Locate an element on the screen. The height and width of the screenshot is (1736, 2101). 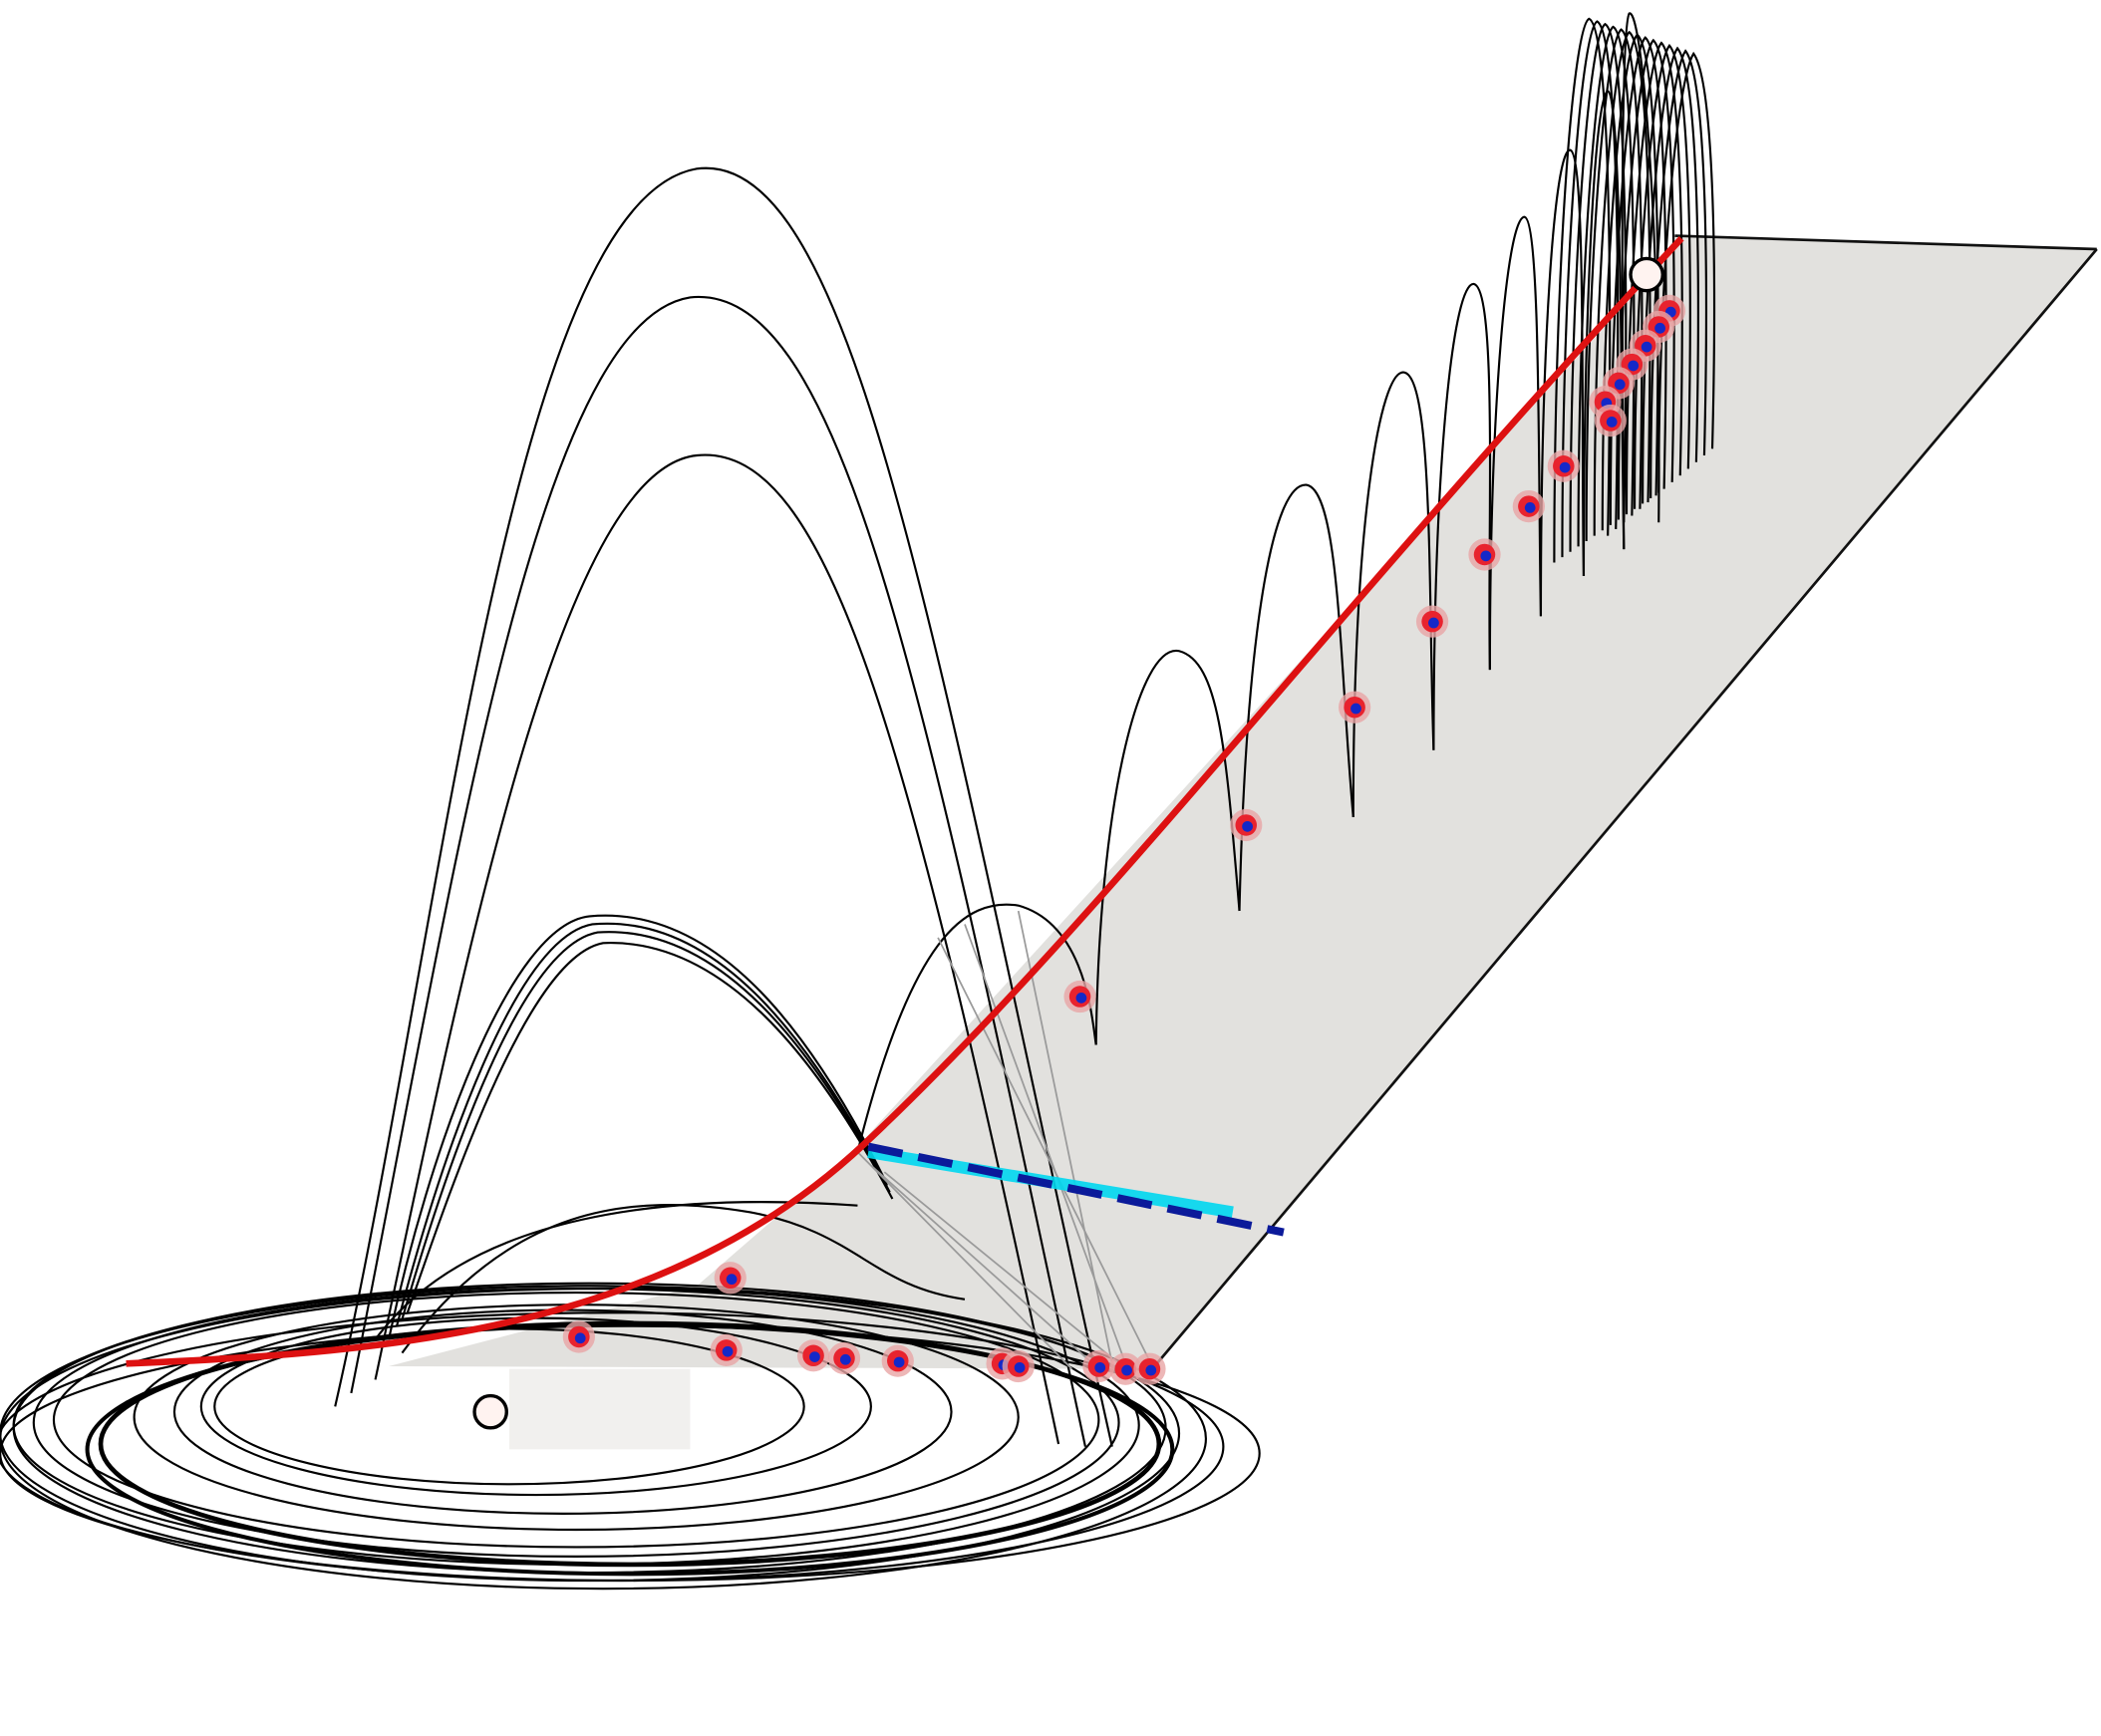
projection-lines is located at coordinates (1005, 1140).